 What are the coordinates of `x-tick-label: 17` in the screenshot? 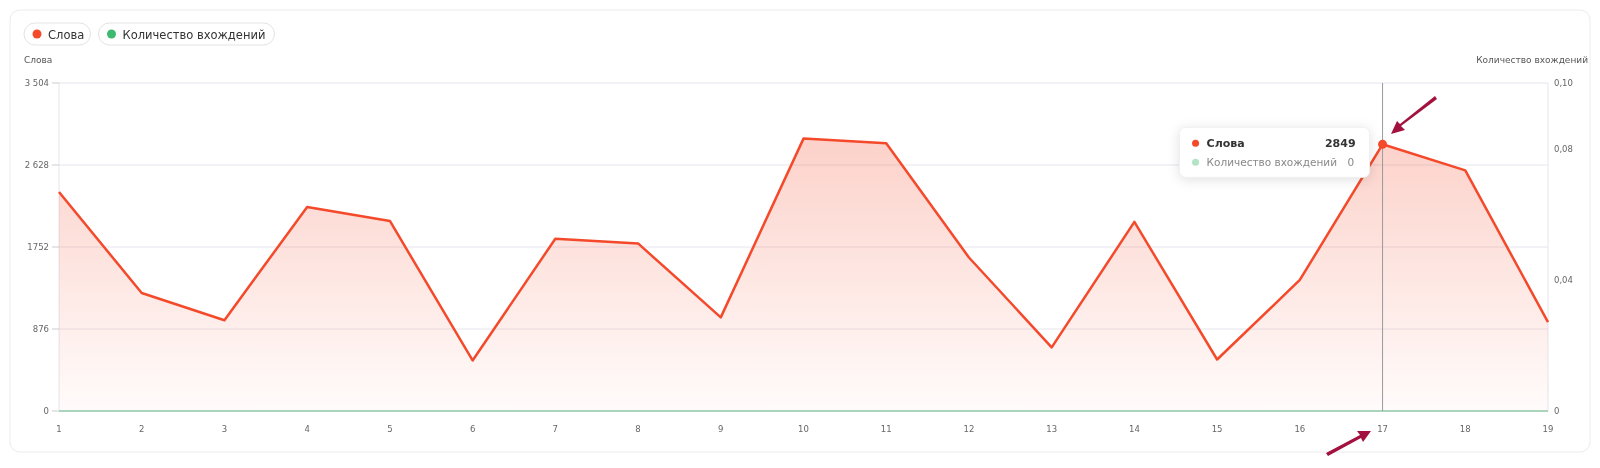 It's located at (1382, 429).